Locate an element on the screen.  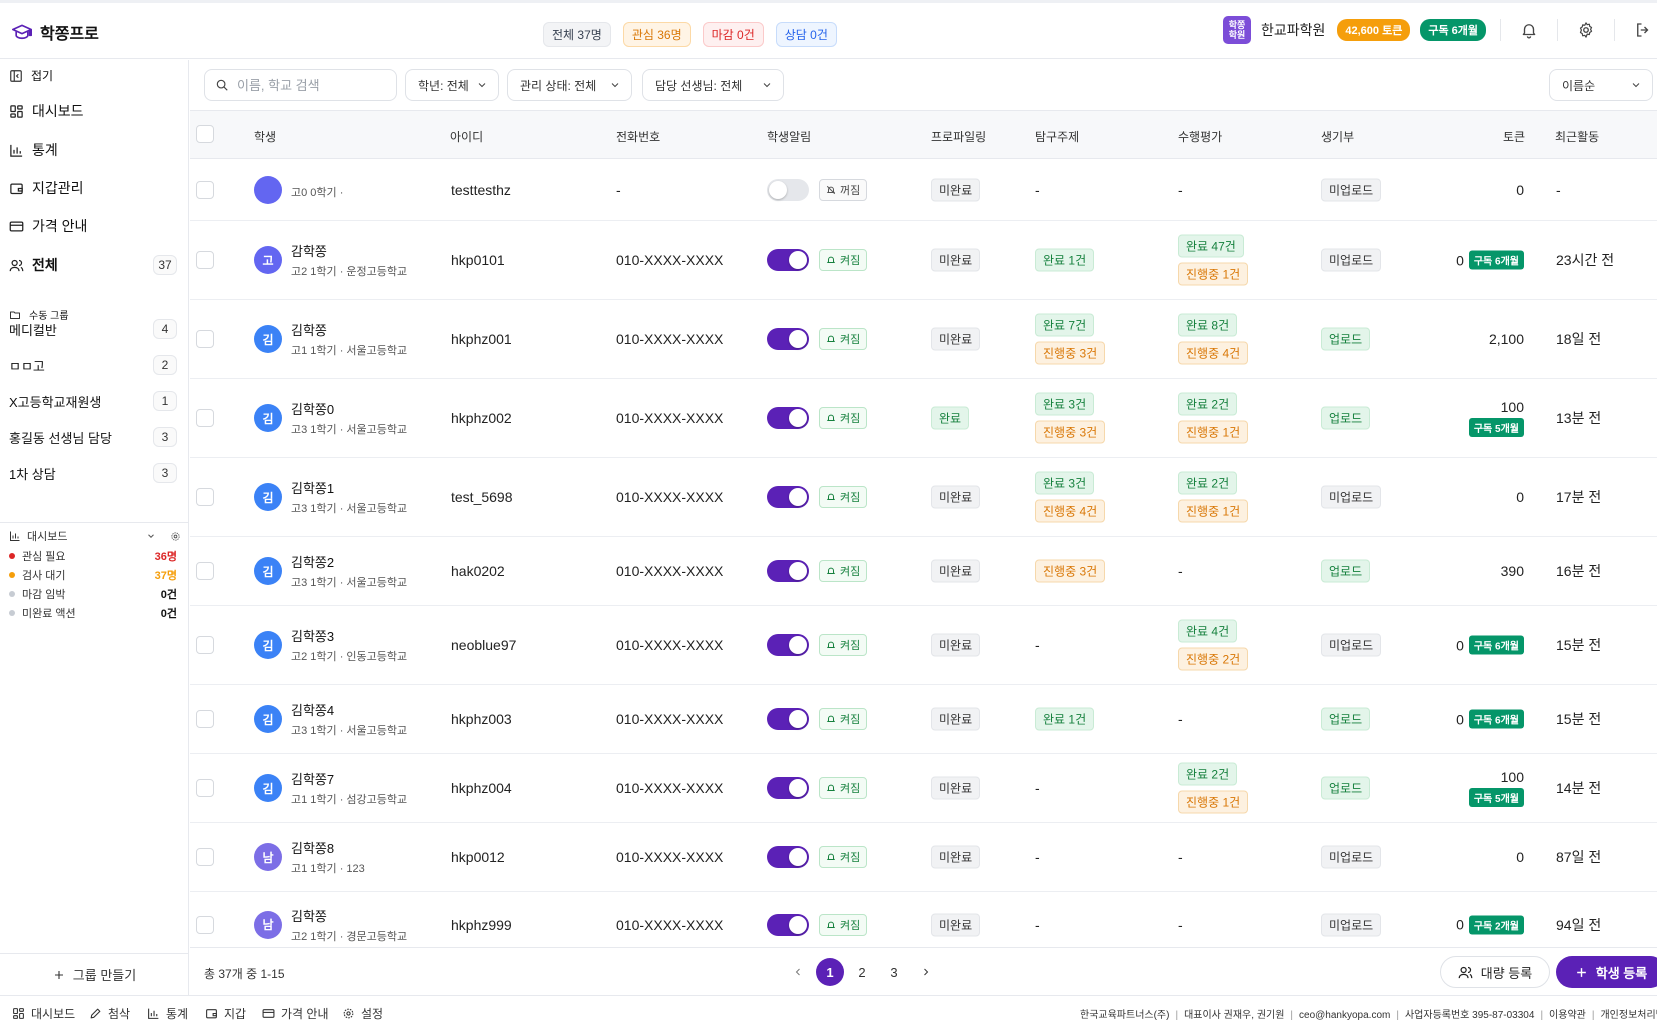
bottom-nav-stats: 통계 is located at coordinates (167, 1013).